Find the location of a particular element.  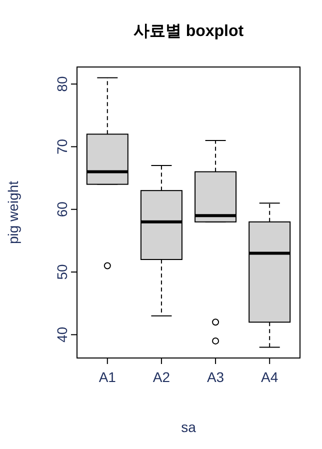

x-axis-title: sa is located at coordinates (188, 427).